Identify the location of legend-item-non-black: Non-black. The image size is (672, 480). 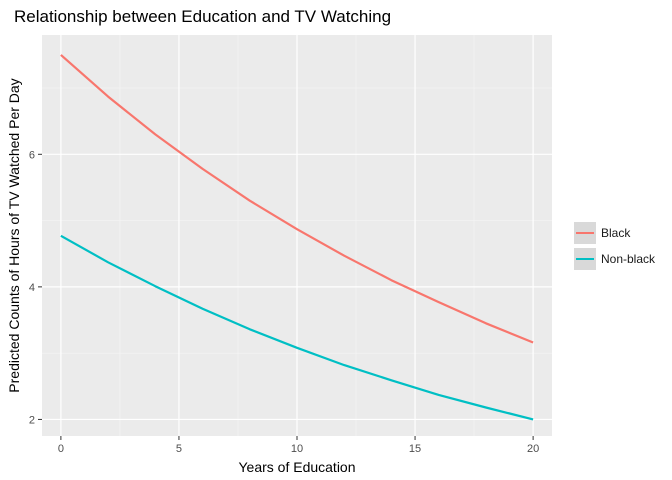
(614, 259).